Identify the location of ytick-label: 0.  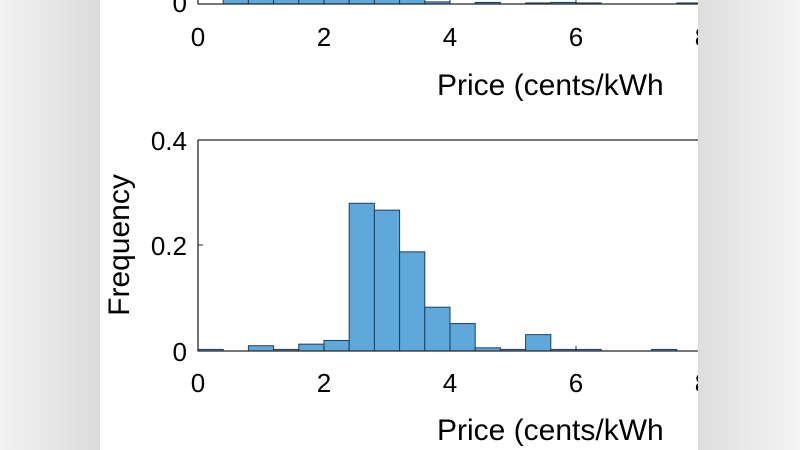
(180, 352).